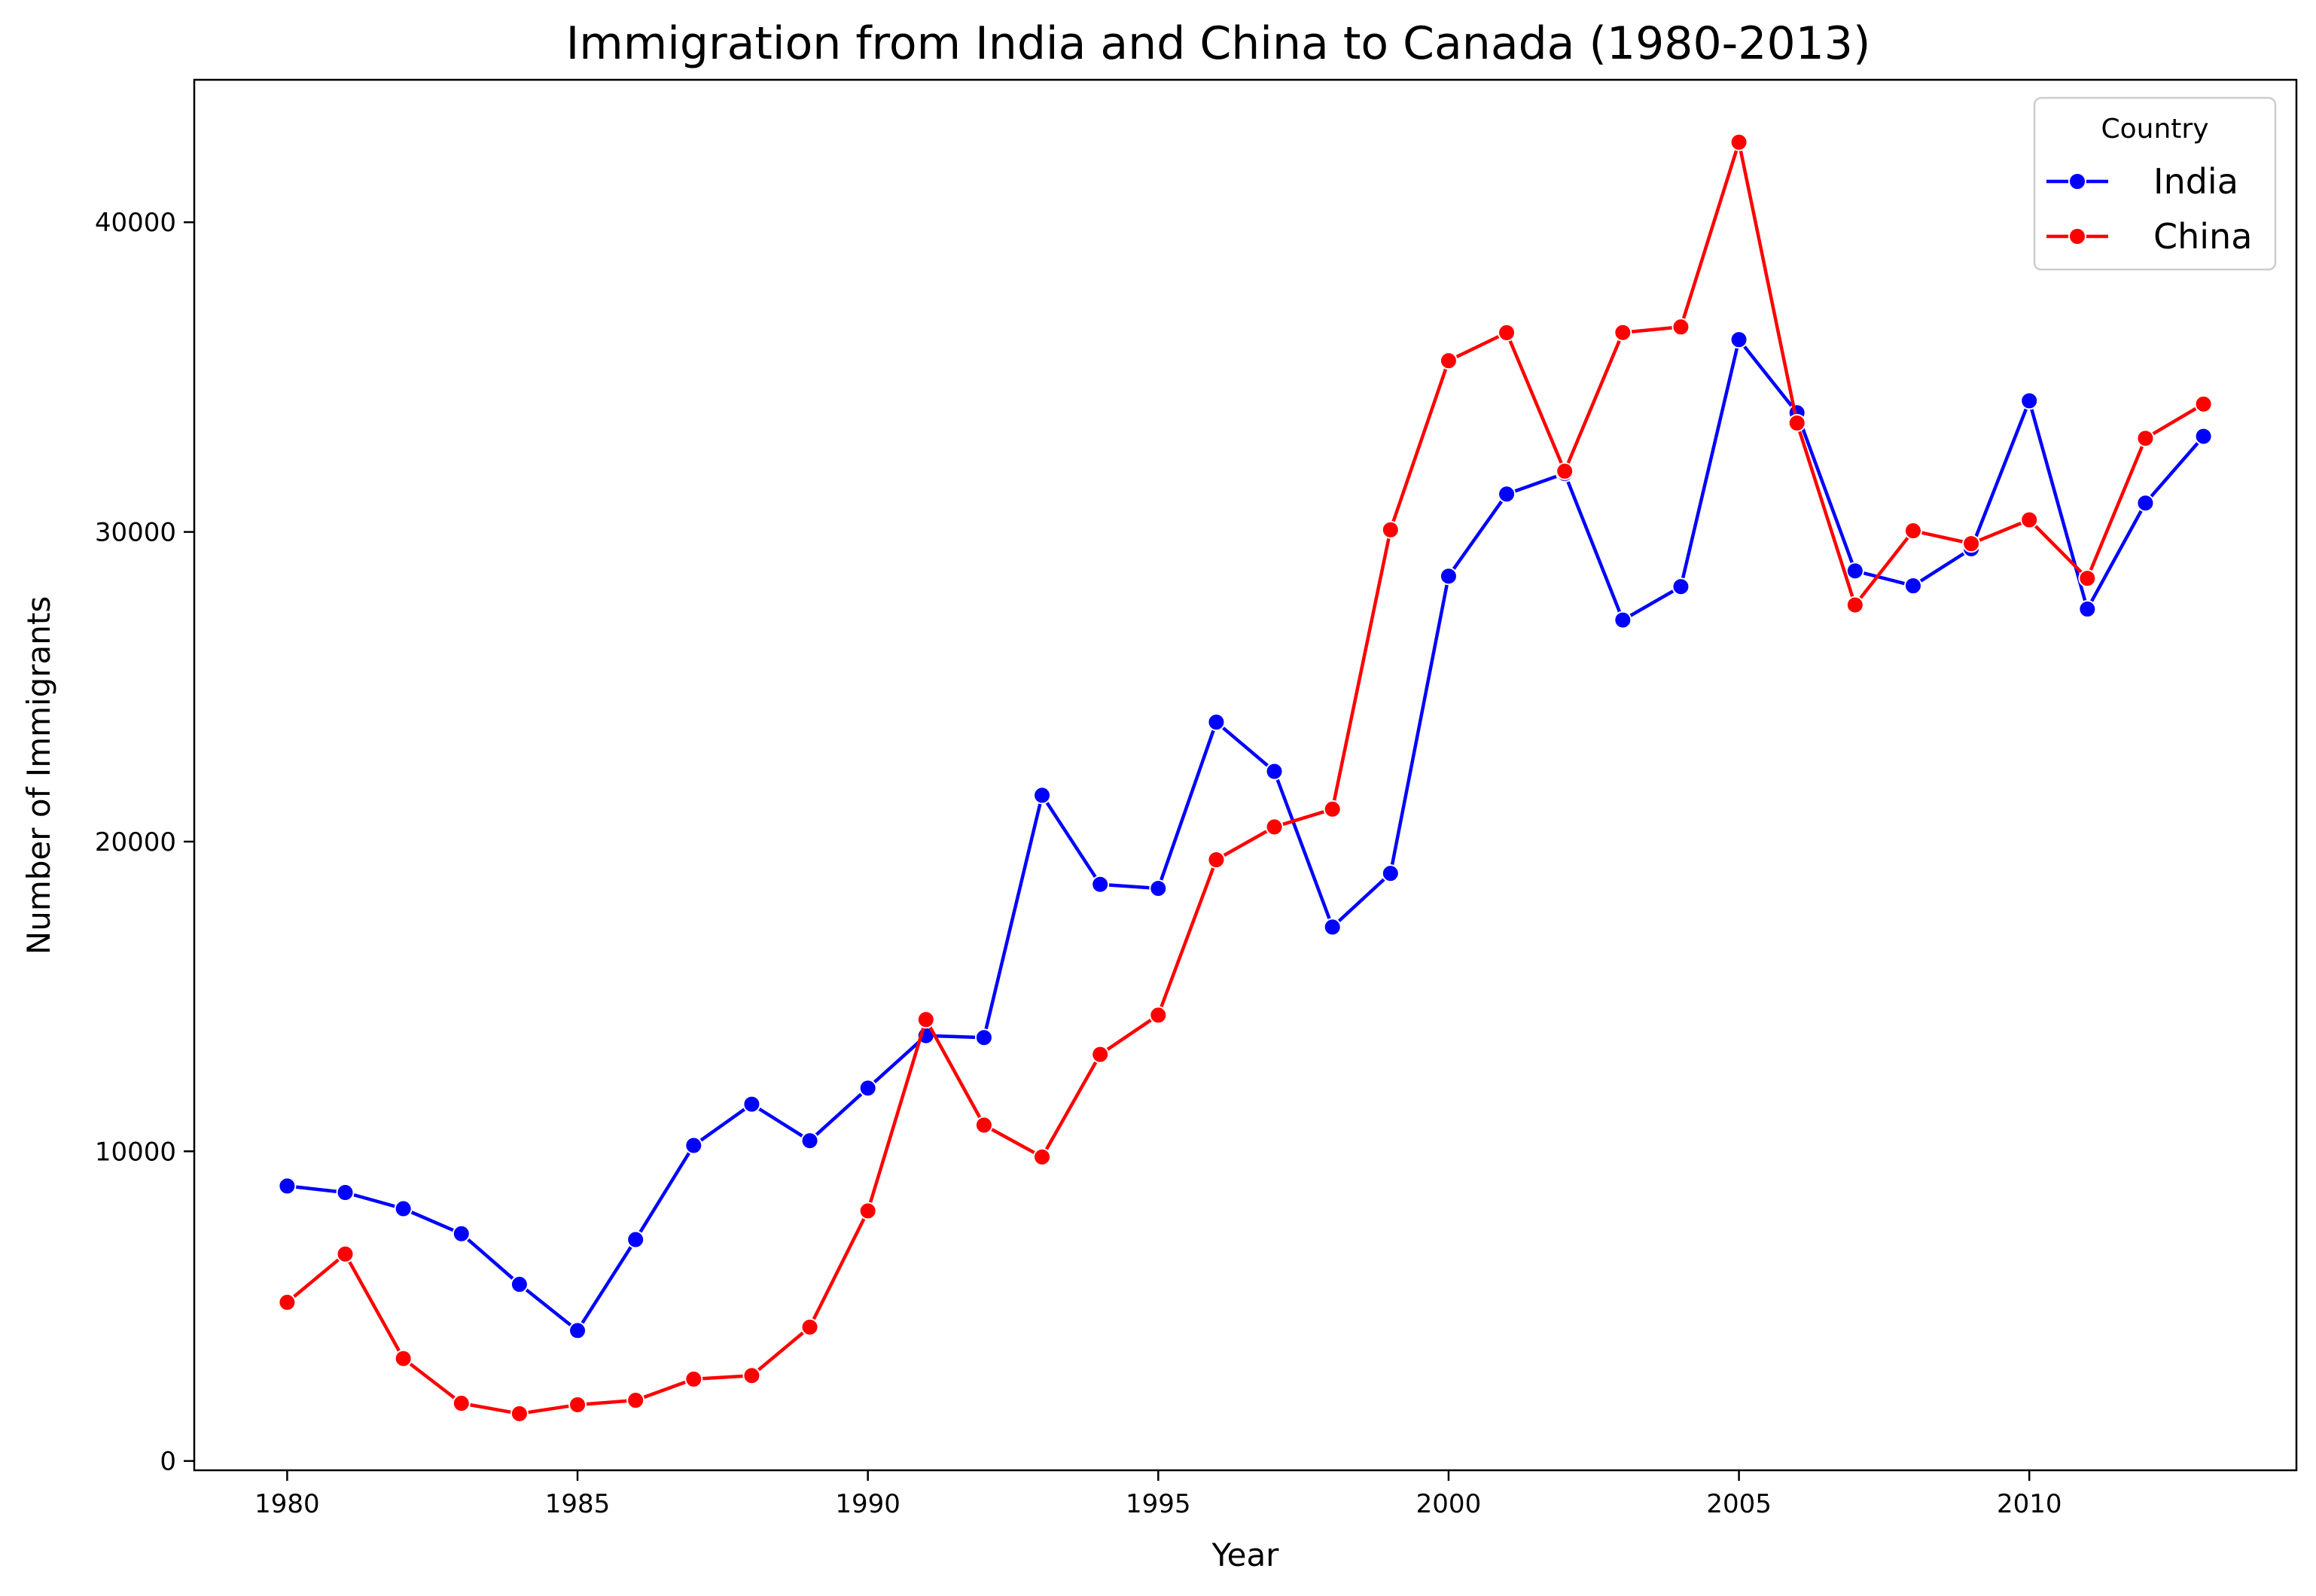 The height and width of the screenshot is (1596, 2316). I want to click on legend-box, so click(2155, 184).